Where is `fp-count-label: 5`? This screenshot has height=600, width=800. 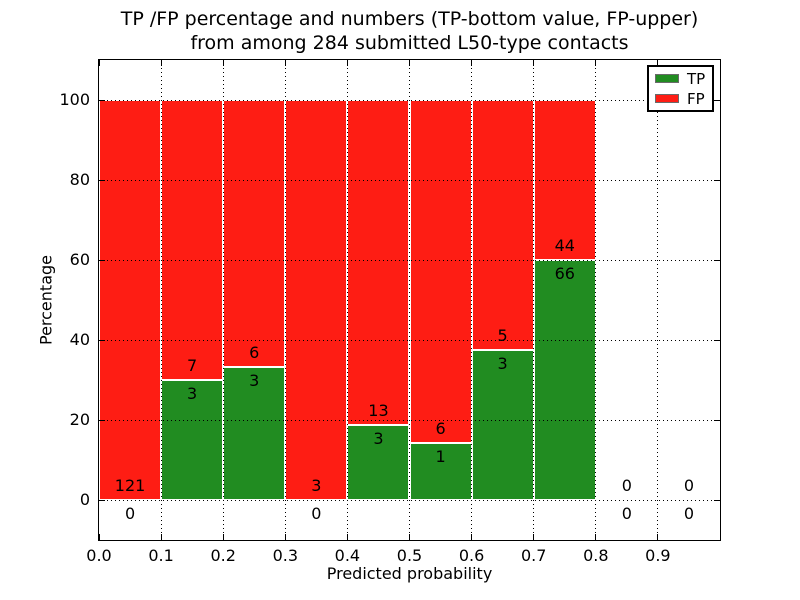 fp-count-label: 5 is located at coordinates (502, 335).